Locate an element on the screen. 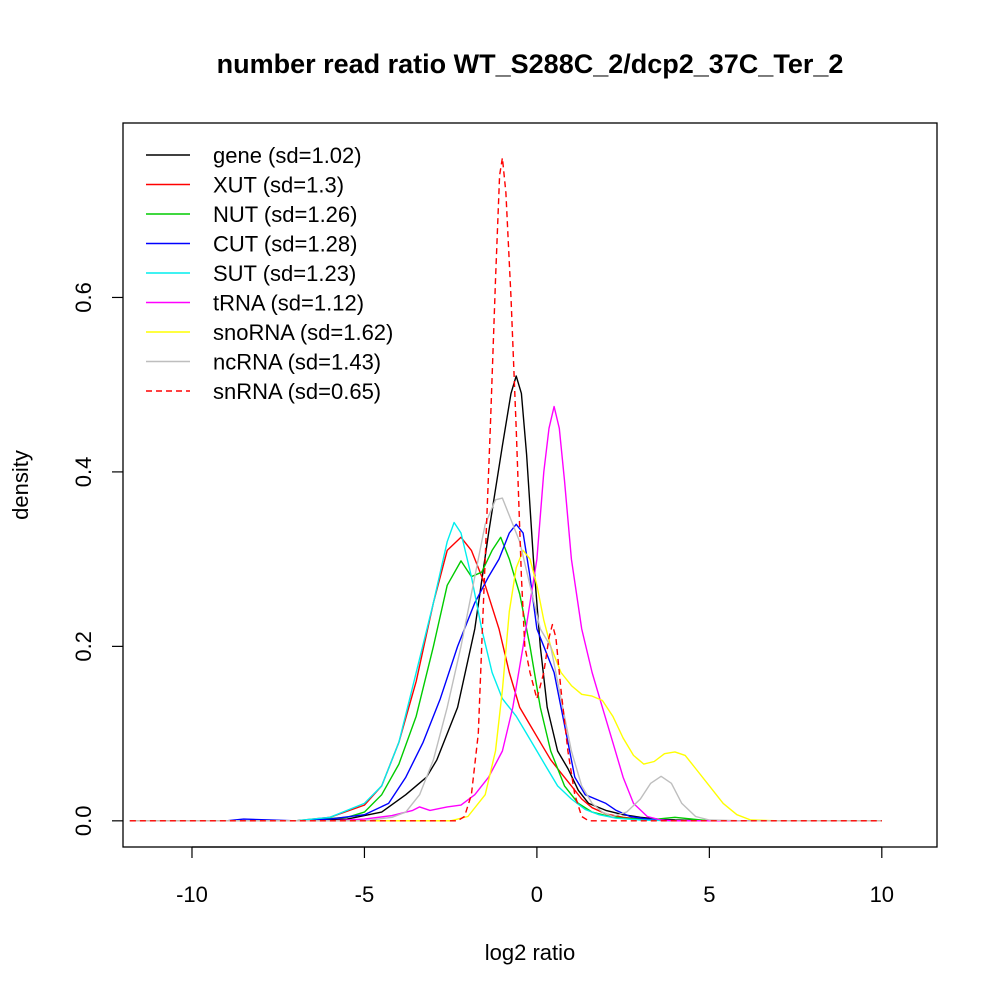  x-tick-label: 10 is located at coordinates (882, 894).